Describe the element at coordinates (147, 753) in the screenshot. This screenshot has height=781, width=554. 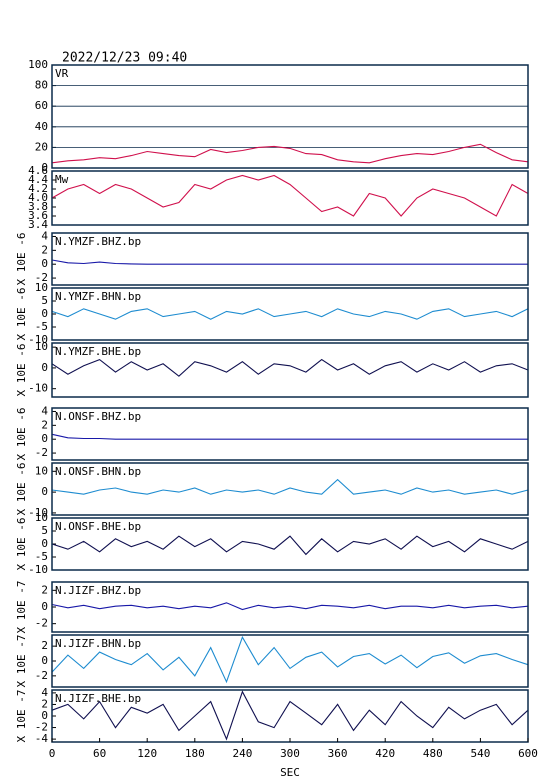
I see `x-tick-label: 120` at that location.